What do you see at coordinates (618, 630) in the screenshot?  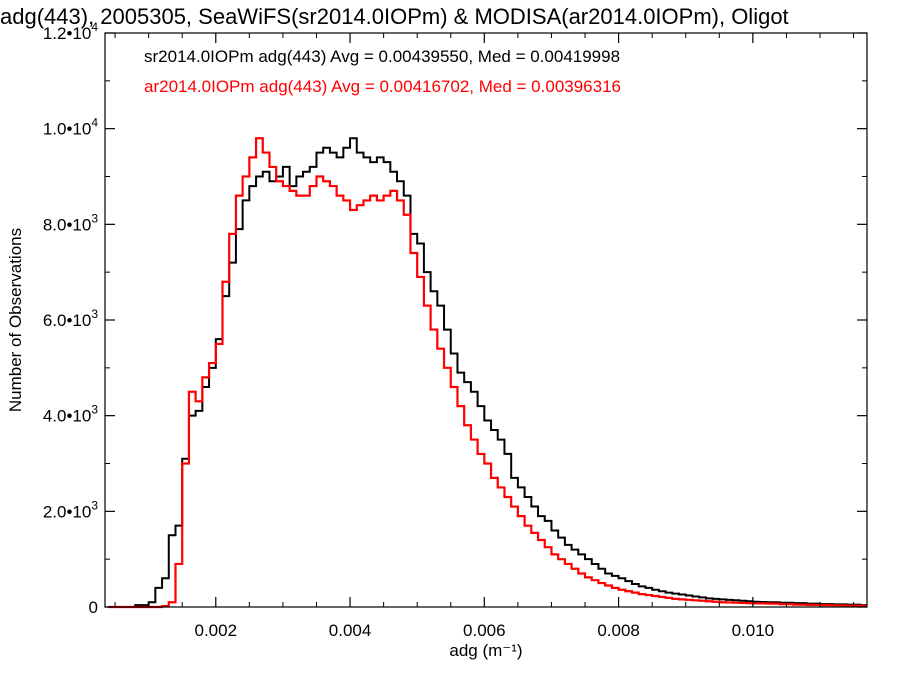 I see `x-tick-label: 0.008` at bounding box center [618, 630].